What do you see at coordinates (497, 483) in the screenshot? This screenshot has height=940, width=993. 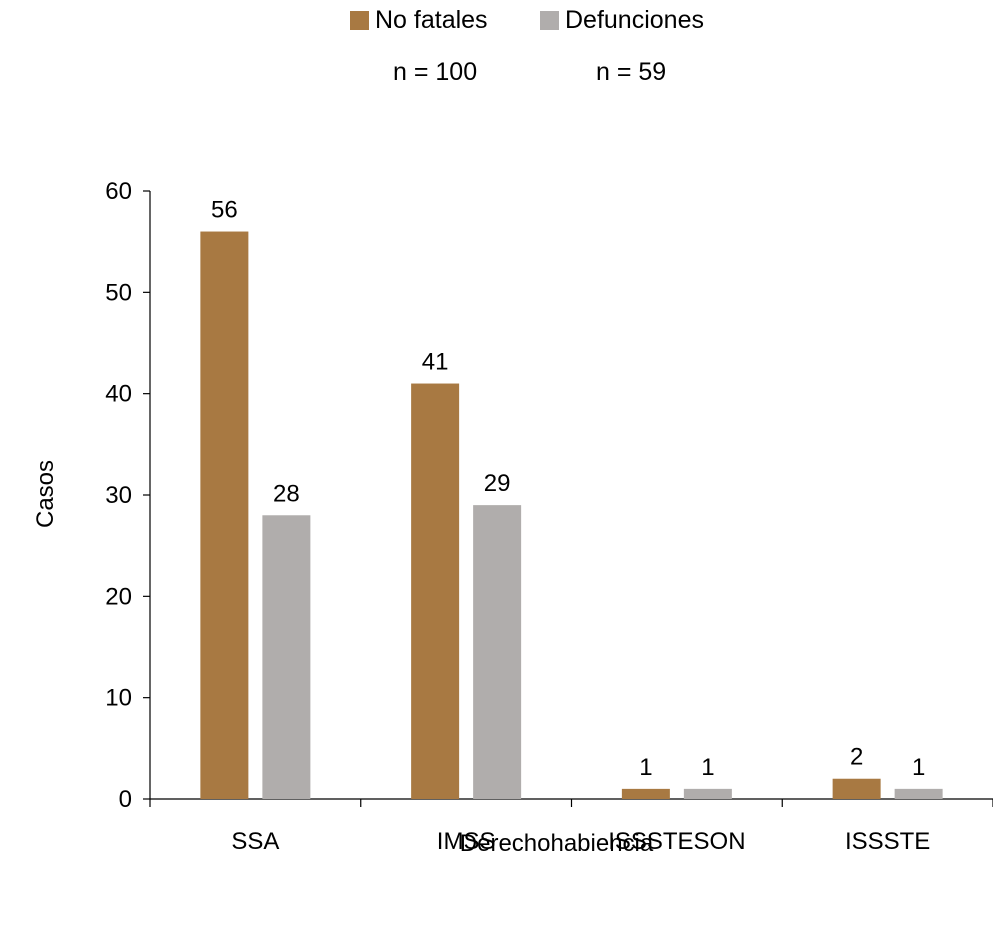 I see `data-label-defunciones: 29` at bounding box center [497, 483].